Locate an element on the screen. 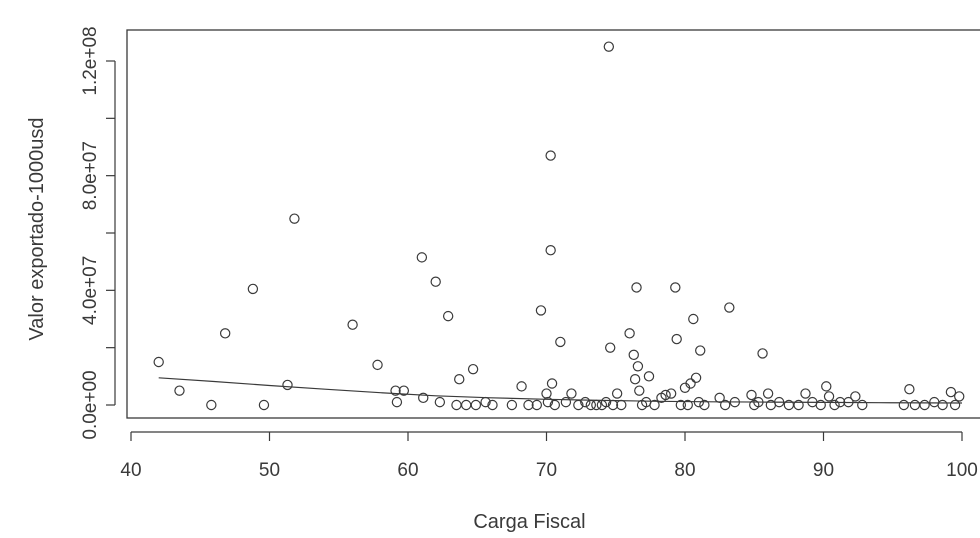  x-axis-title: Carga Fiscal is located at coordinates (529, 522).